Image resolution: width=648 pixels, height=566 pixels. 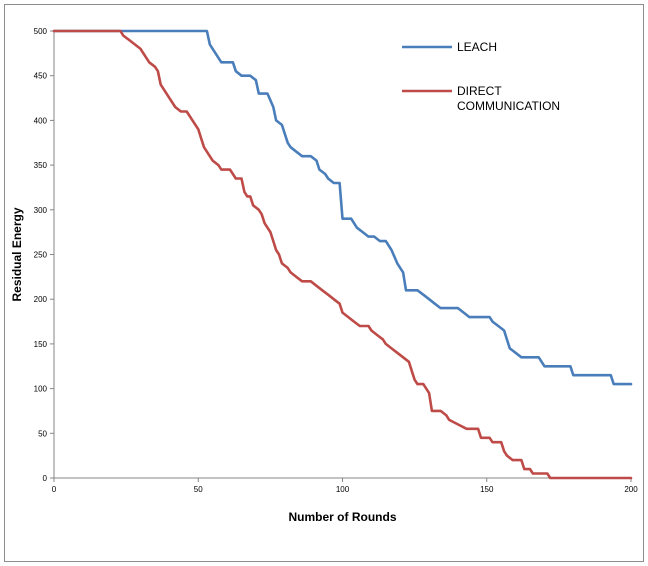 What do you see at coordinates (41, 120) in the screenshot?
I see `y-tick-label: 400` at bounding box center [41, 120].